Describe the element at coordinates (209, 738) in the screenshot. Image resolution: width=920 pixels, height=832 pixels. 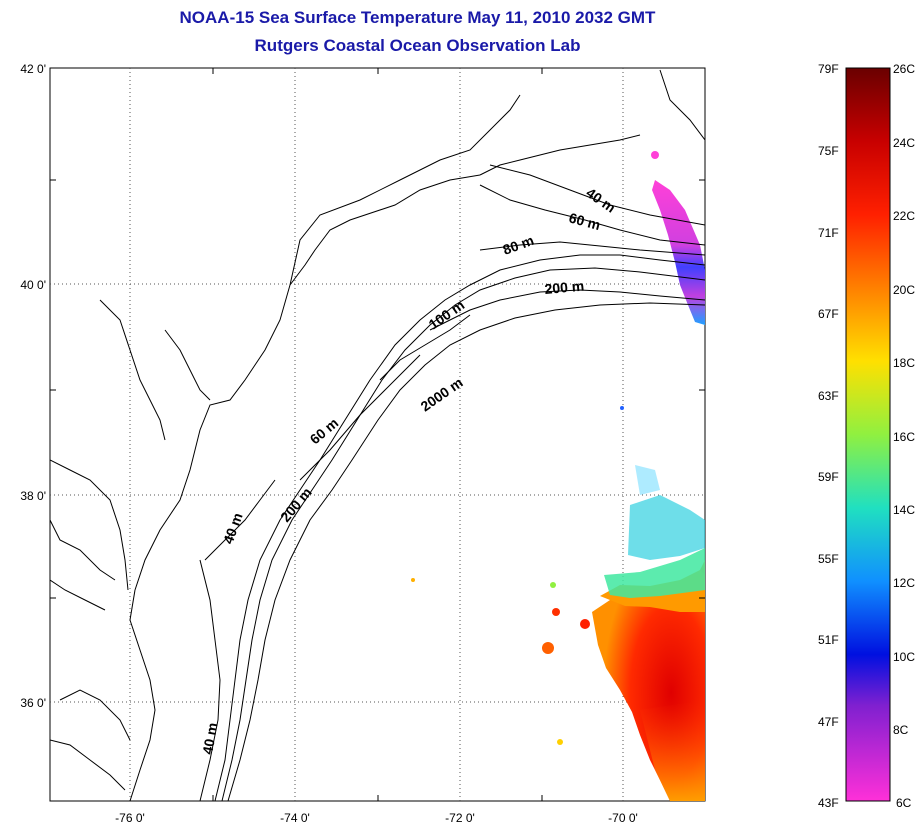
I see `contour-label: 40 m` at that location.